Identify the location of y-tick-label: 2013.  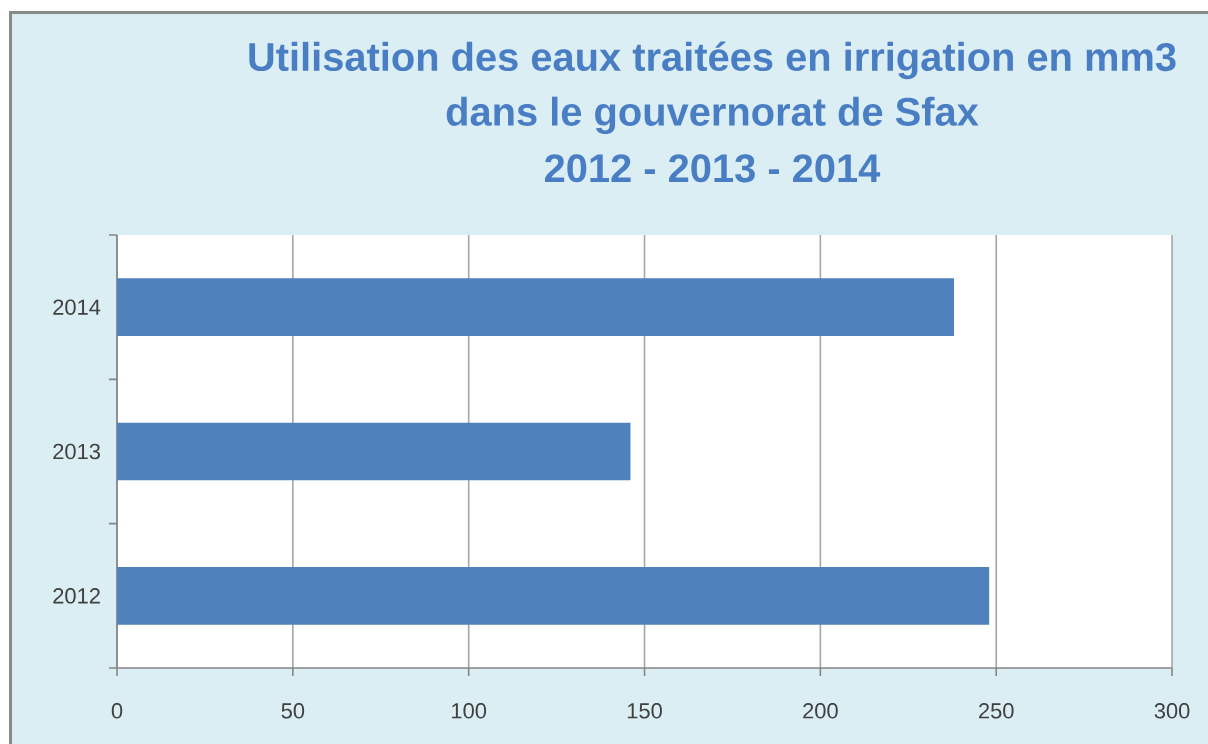
(76, 451).